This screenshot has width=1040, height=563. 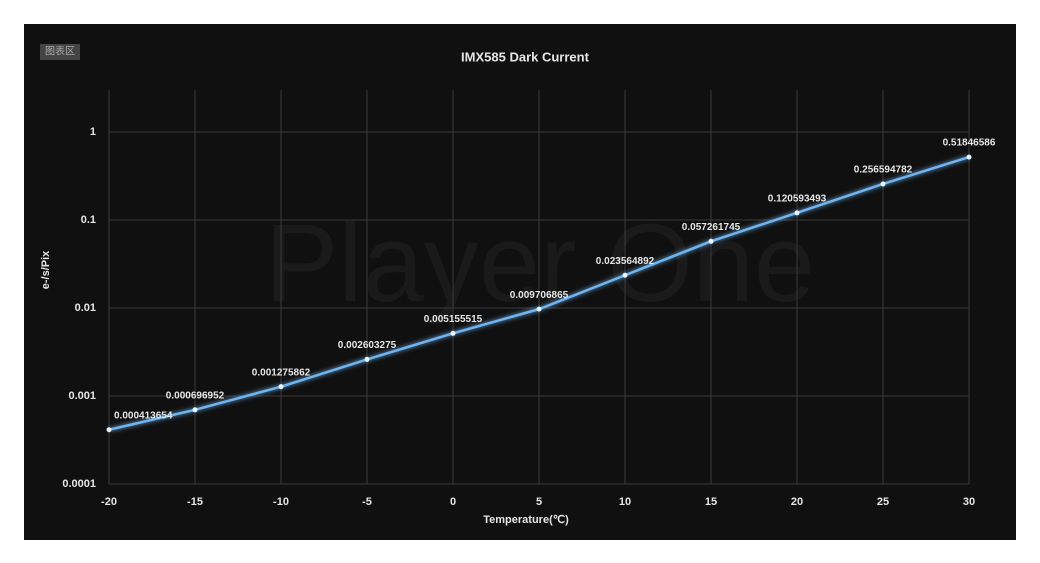 What do you see at coordinates (82, 396) in the screenshot?
I see `y-tick-label: 0.001` at bounding box center [82, 396].